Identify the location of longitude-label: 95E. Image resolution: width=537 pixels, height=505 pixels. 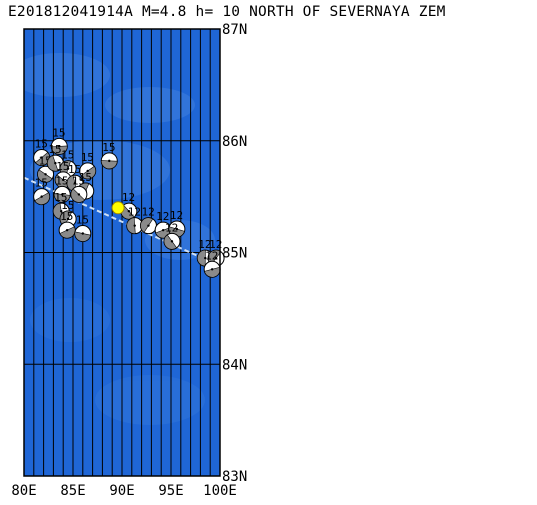
(170, 491).